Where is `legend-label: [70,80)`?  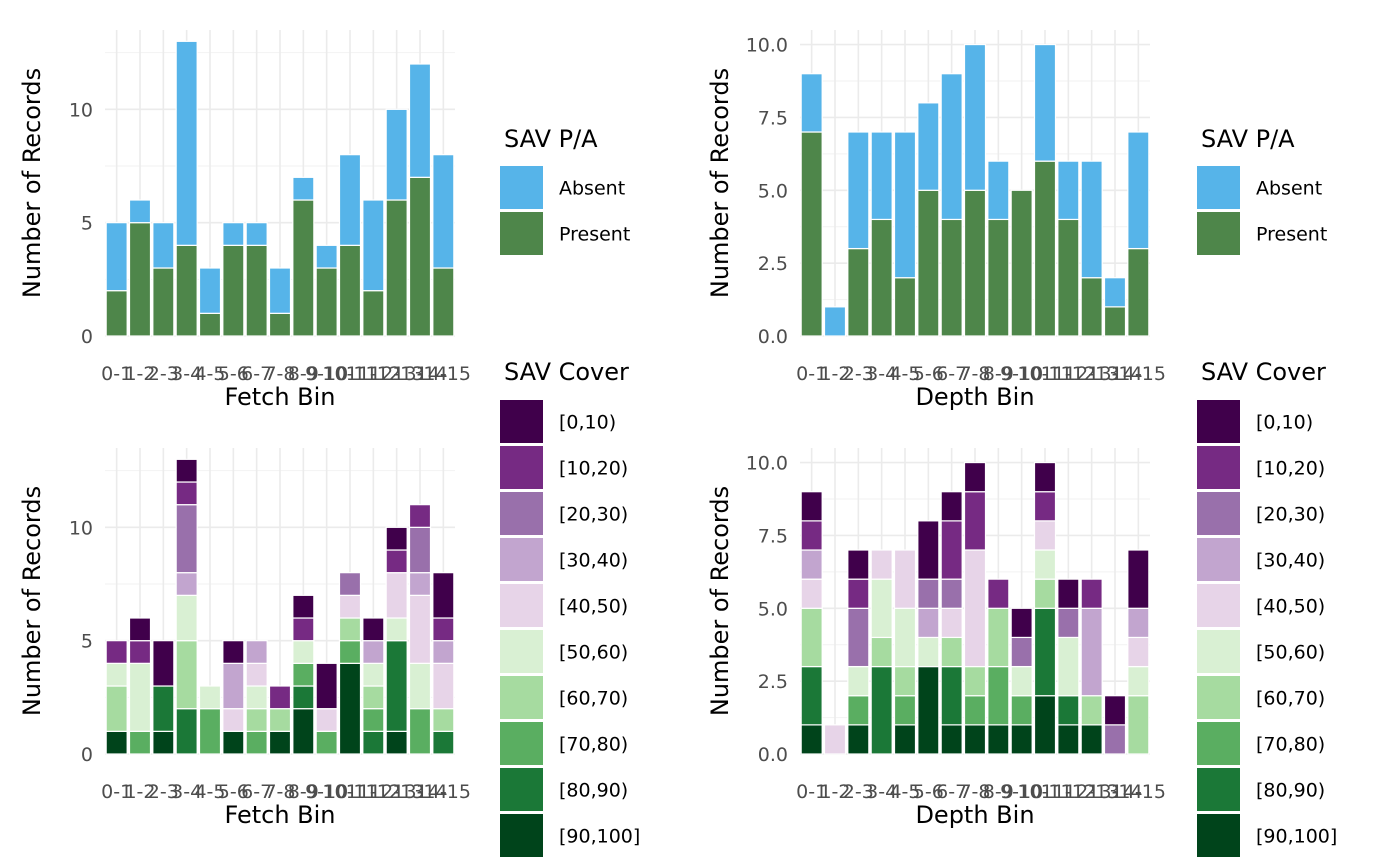 legend-label: [70,80) is located at coordinates (1290, 745).